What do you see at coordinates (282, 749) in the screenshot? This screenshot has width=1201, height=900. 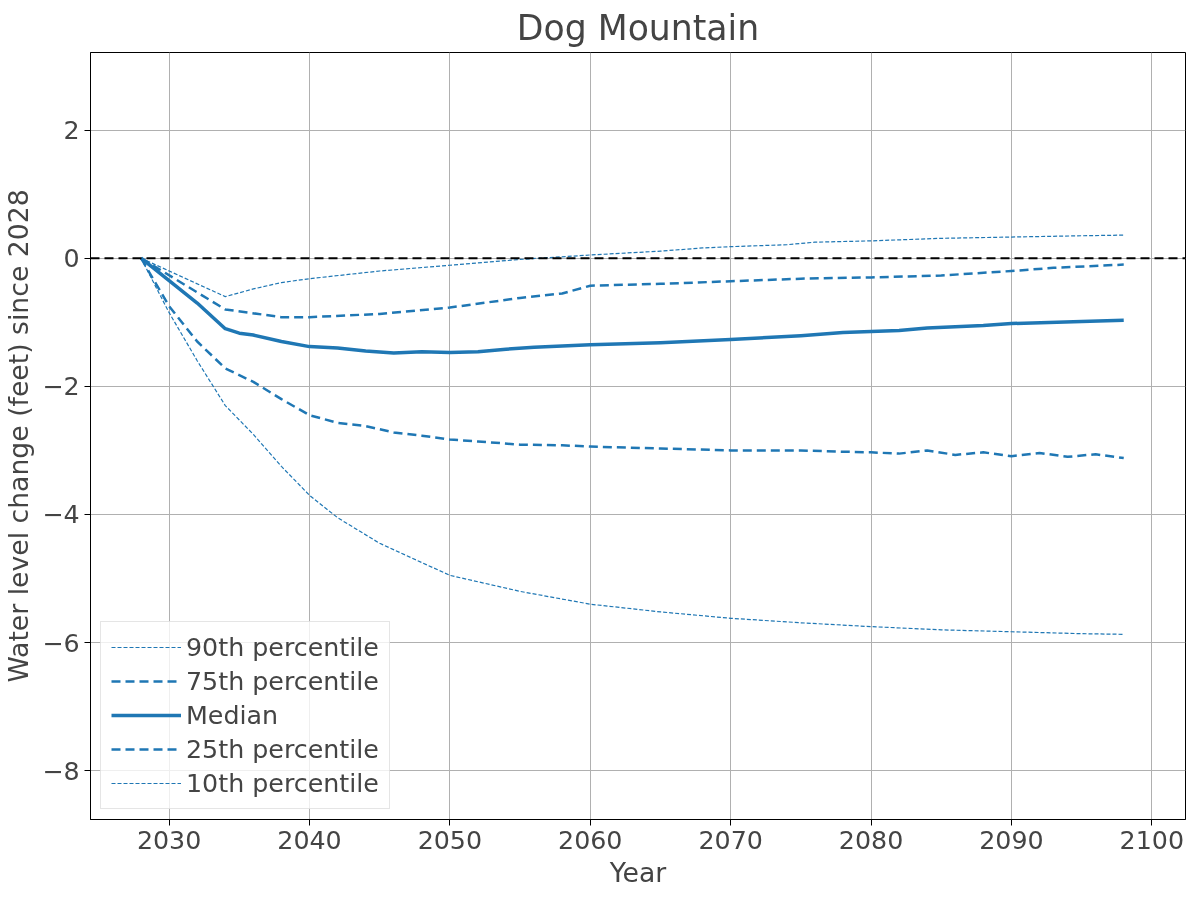 I see `legend-label: 25th percentile` at bounding box center [282, 749].